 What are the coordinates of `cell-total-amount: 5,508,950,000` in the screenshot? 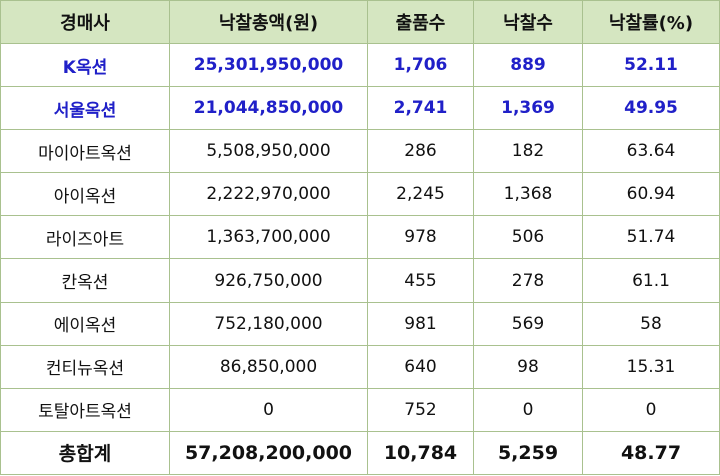 It's located at (268, 151).